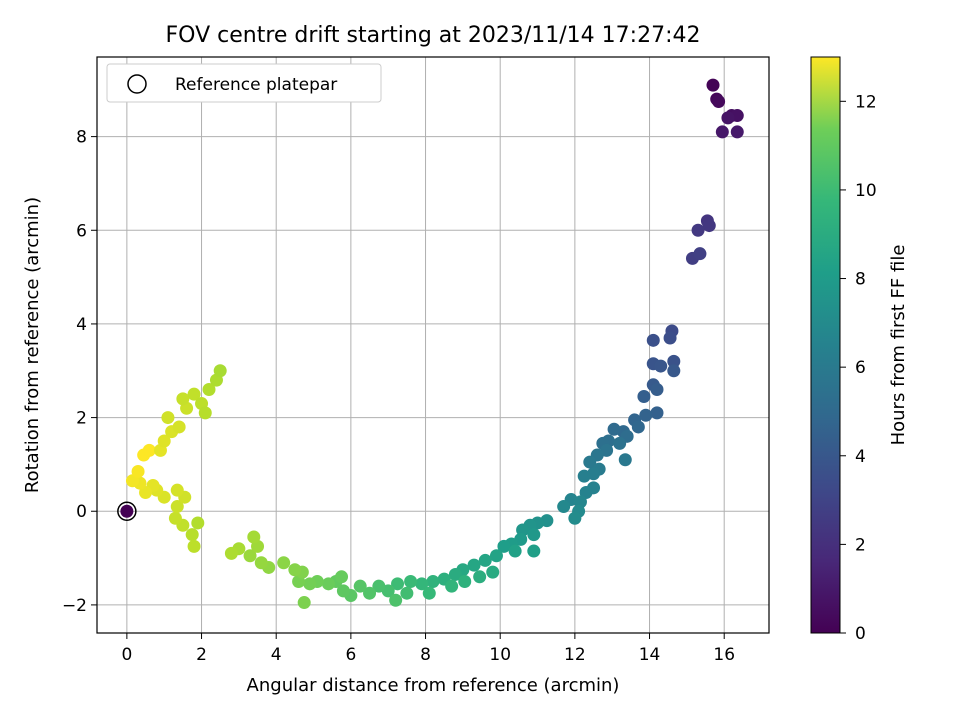  I want to click on x-tick-label: 12, so click(575, 655).